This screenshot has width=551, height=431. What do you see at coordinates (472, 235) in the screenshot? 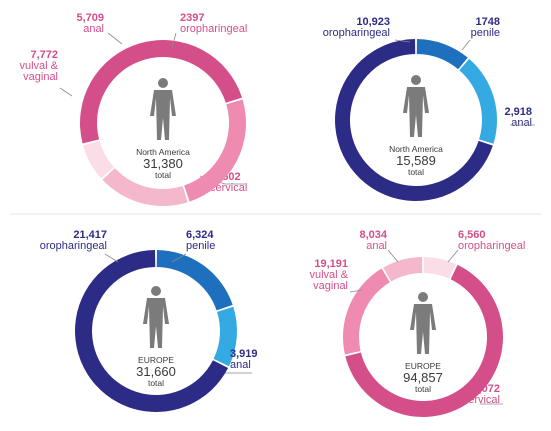
I see `slice-value-label: 6,560` at bounding box center [472, 235].